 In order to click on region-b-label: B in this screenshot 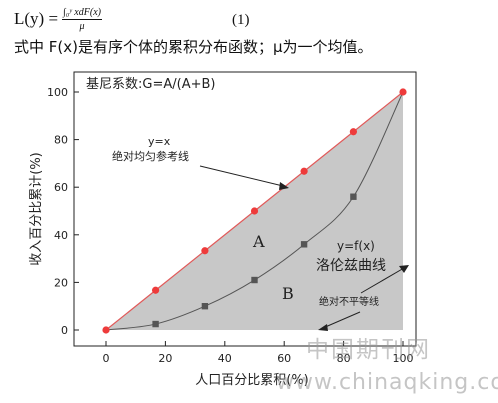, I will do `click(288, 293)`.